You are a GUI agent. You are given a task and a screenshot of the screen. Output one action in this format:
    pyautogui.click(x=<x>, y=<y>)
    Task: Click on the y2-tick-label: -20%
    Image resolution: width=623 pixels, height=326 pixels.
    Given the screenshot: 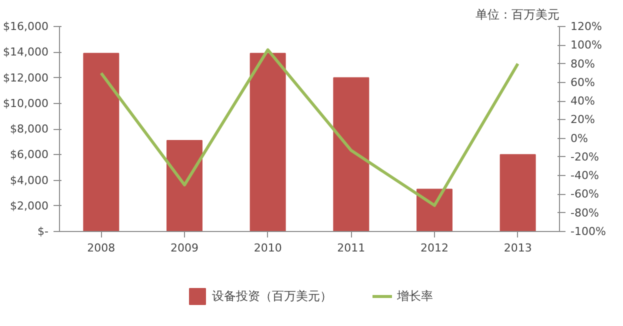 What is the action you would take?
    pyautogui.click(x=584, y=157)
    